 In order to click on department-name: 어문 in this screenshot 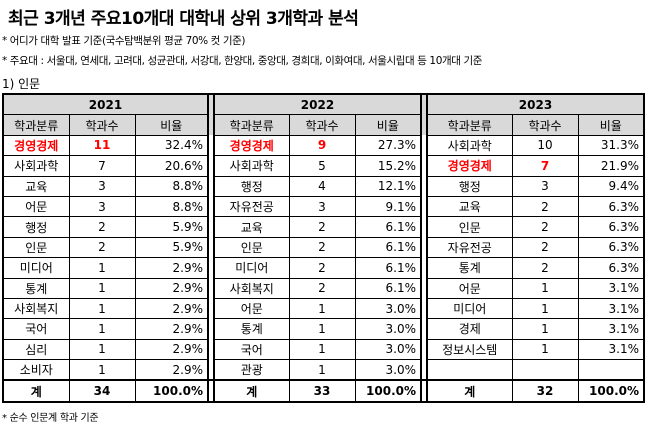, I will do `click(36, 206)`.